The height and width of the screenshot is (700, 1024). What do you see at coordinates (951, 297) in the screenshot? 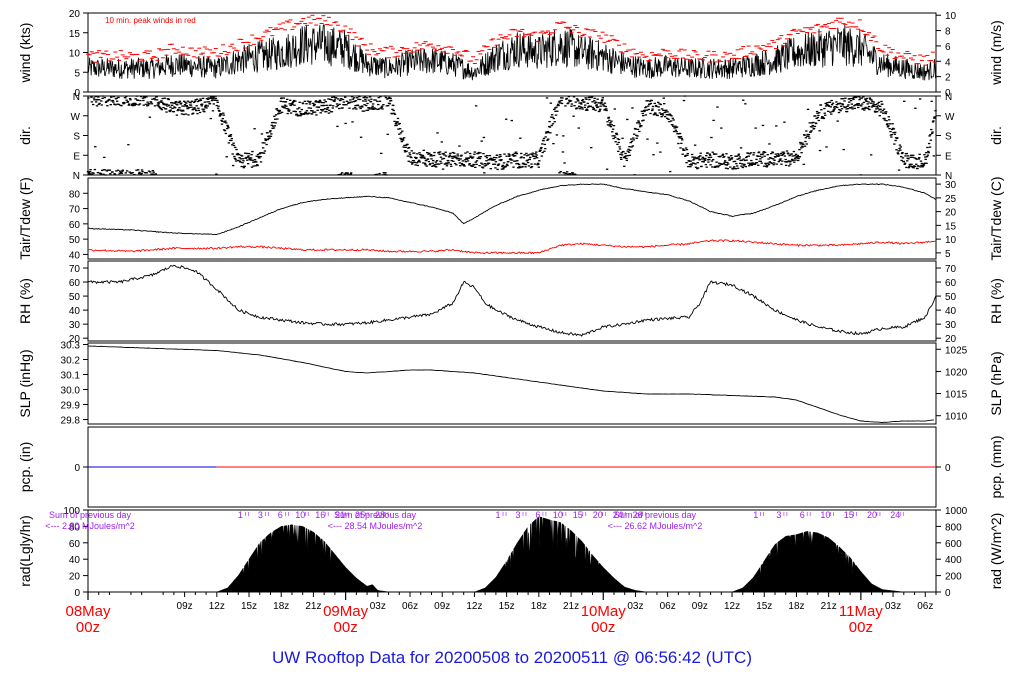
I see `rh-ytick-label-right: 50` at bounding box center [951, 297].